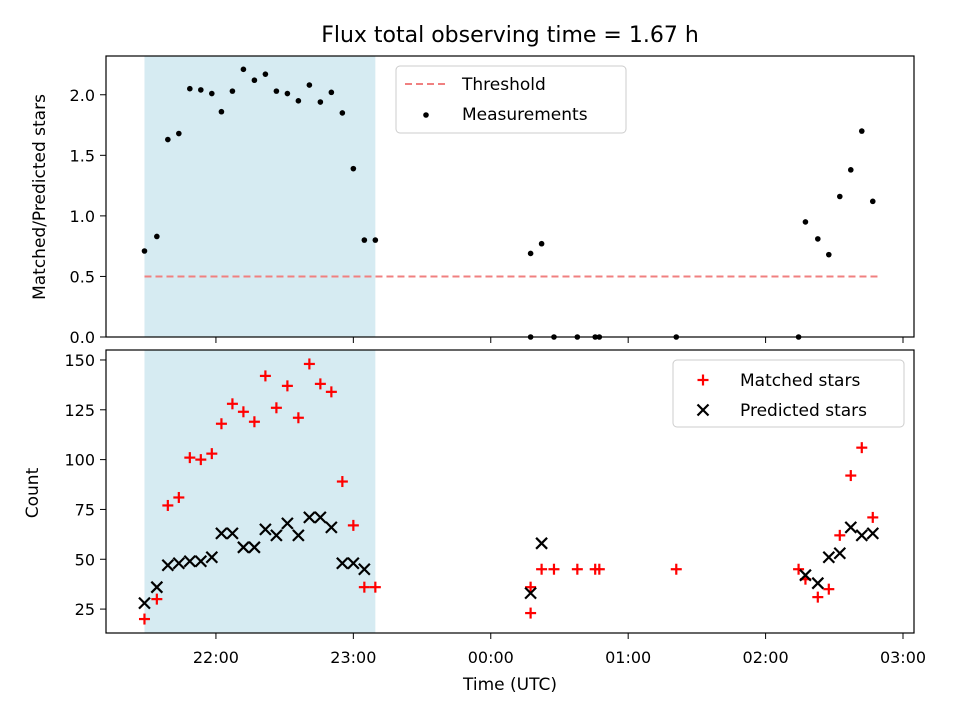  Describe the element at coordinates (40, 197) in the screenshot. I see `top-y-axis-label: Matched/Predicted stars` at that location.